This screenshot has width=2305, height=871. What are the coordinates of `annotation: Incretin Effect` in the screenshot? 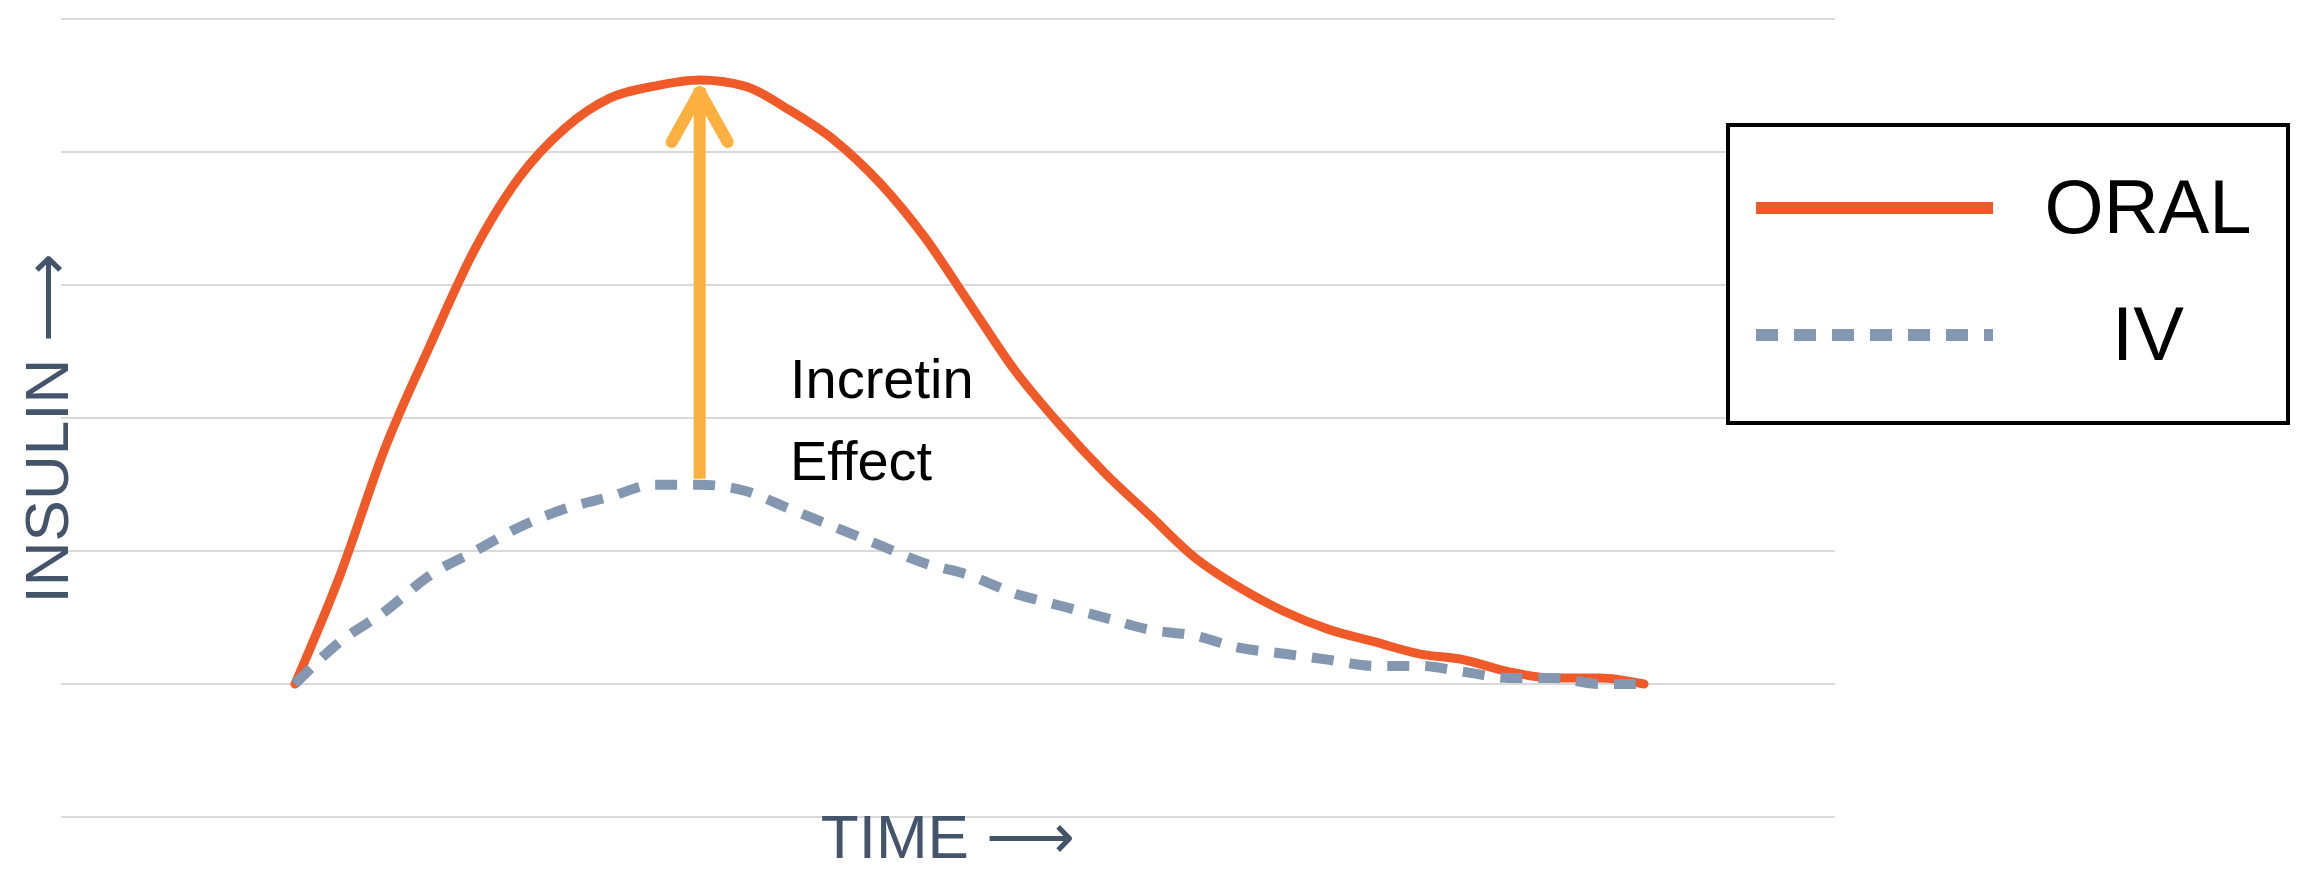 It's located at (882, 419).